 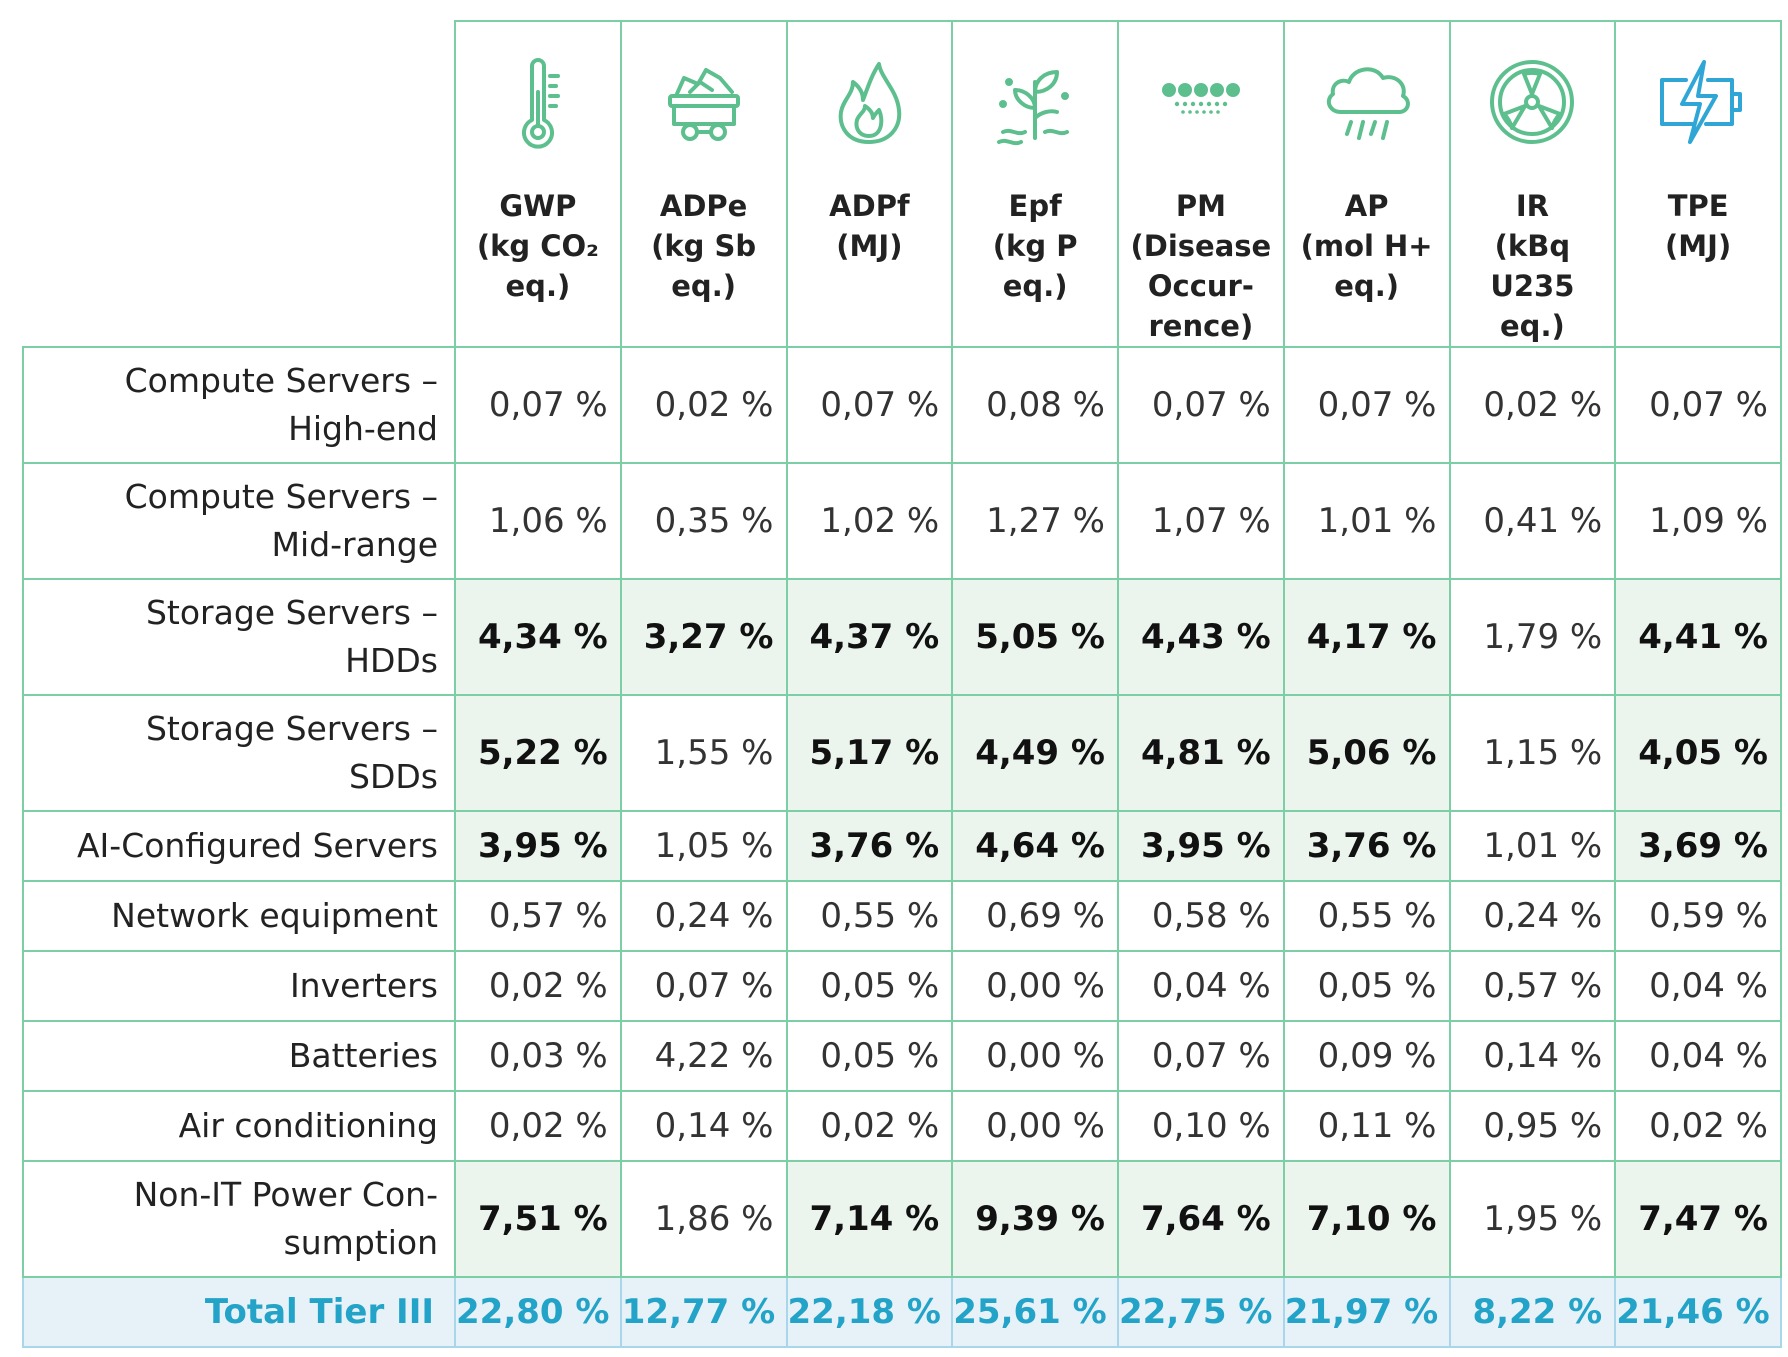 I want to click on plant-sprout-icon, so click(x=1033, y=108).